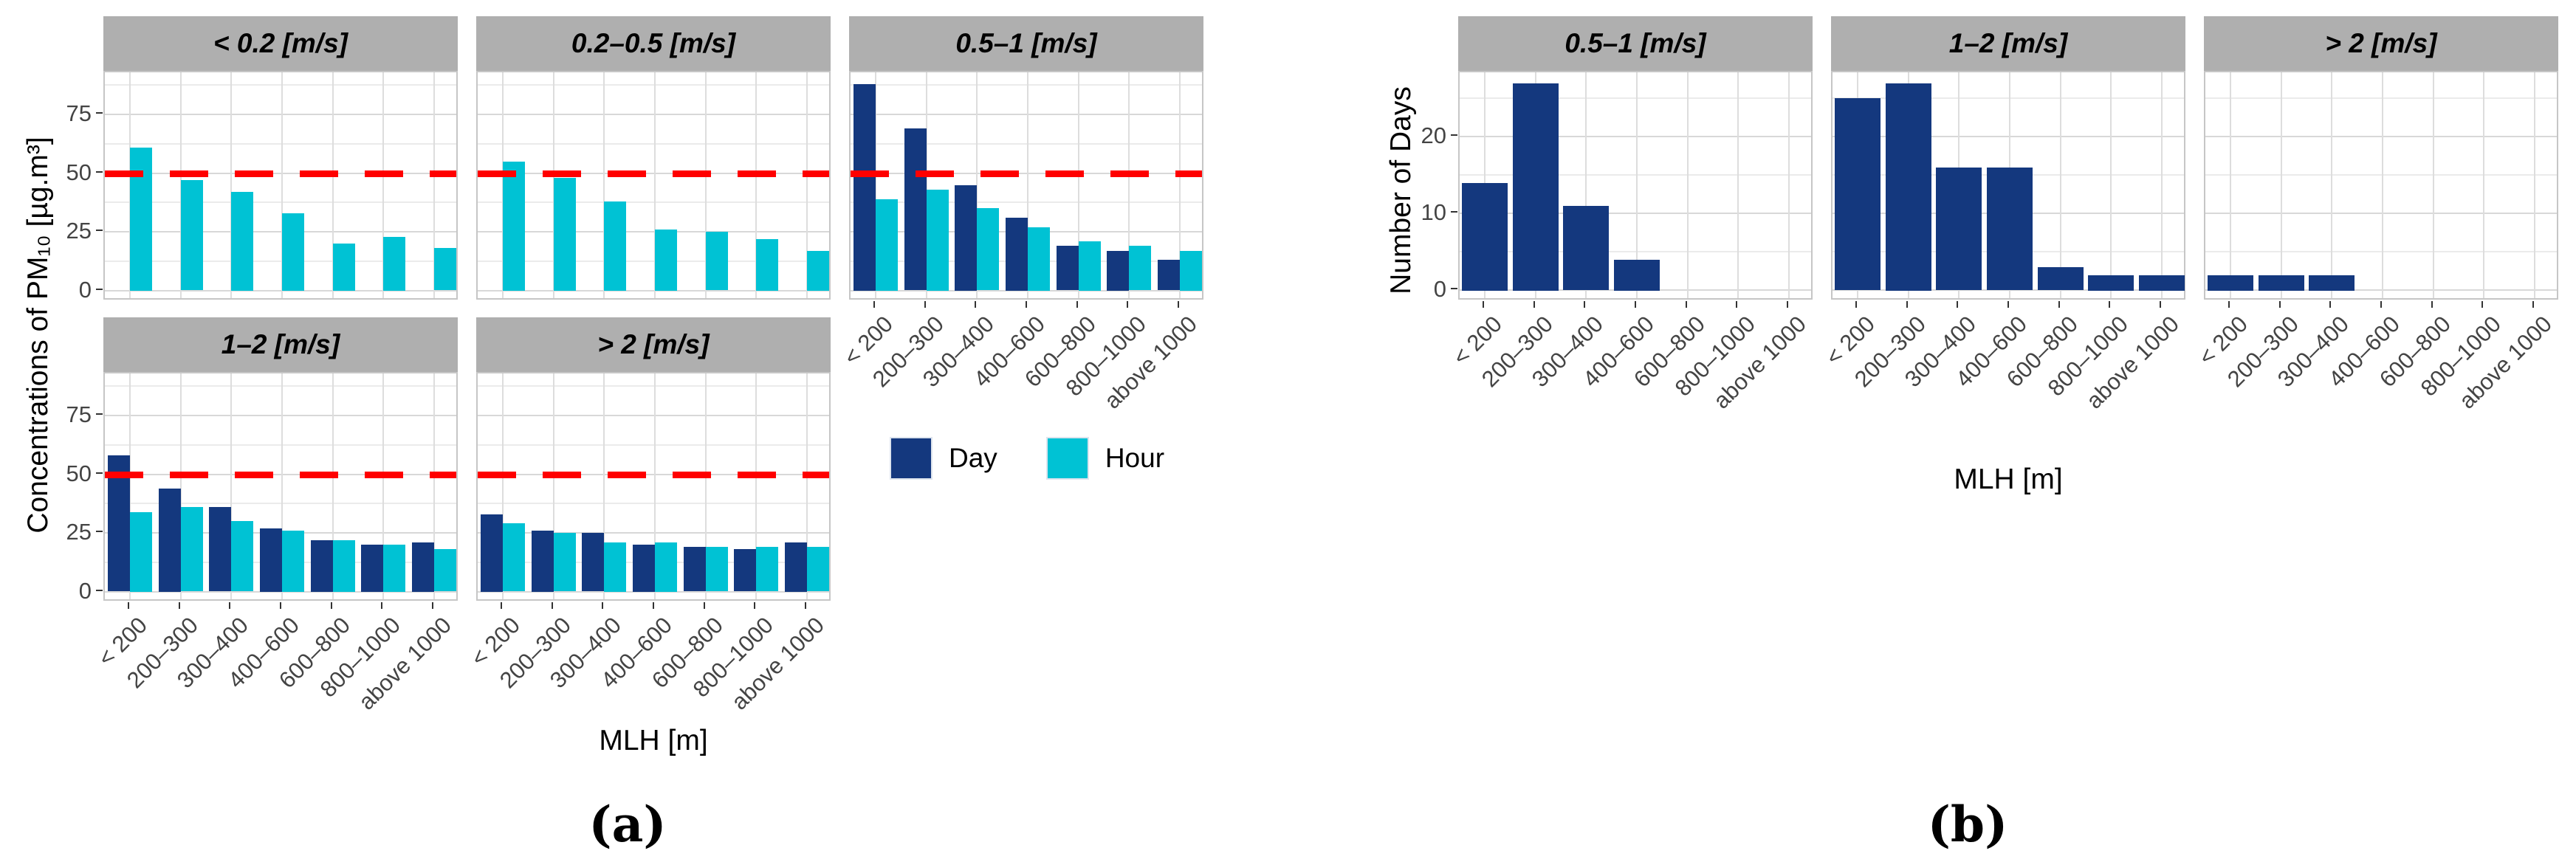 This screenshot has width=2576, height=862. I want to click on legend-key-day, so click(911, 458).